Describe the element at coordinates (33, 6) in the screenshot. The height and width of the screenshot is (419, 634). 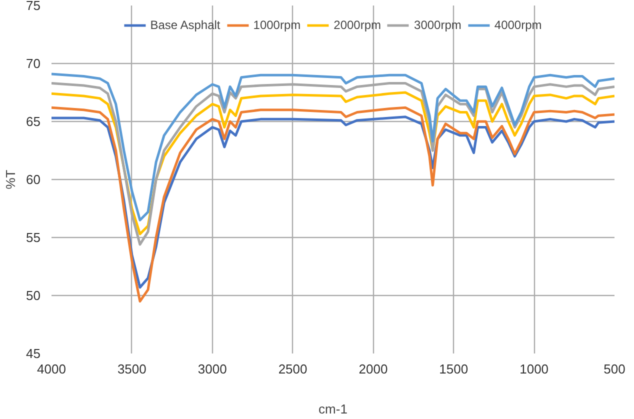
I see `y-tick-label: 75` at that location.